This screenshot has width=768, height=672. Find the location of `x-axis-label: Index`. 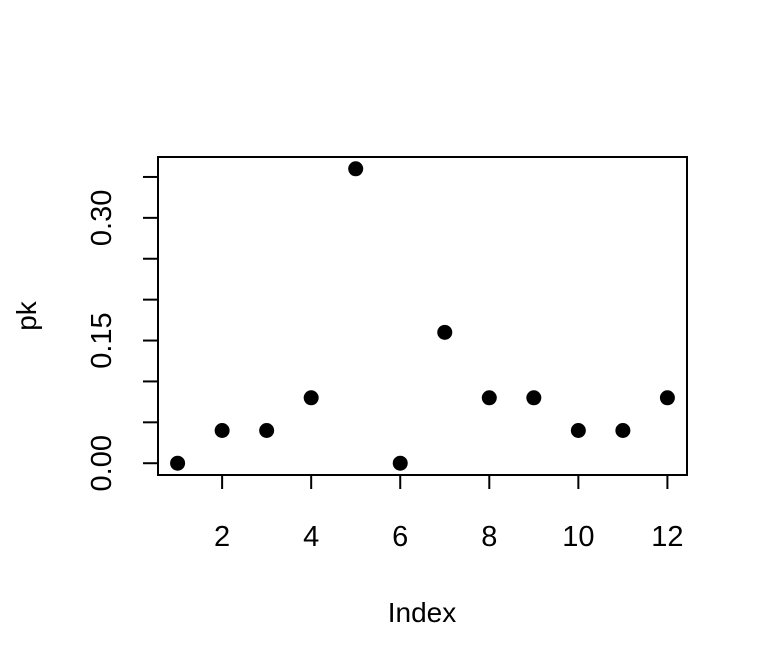

x-axis-label: Index is located at coordinates (422, 612).